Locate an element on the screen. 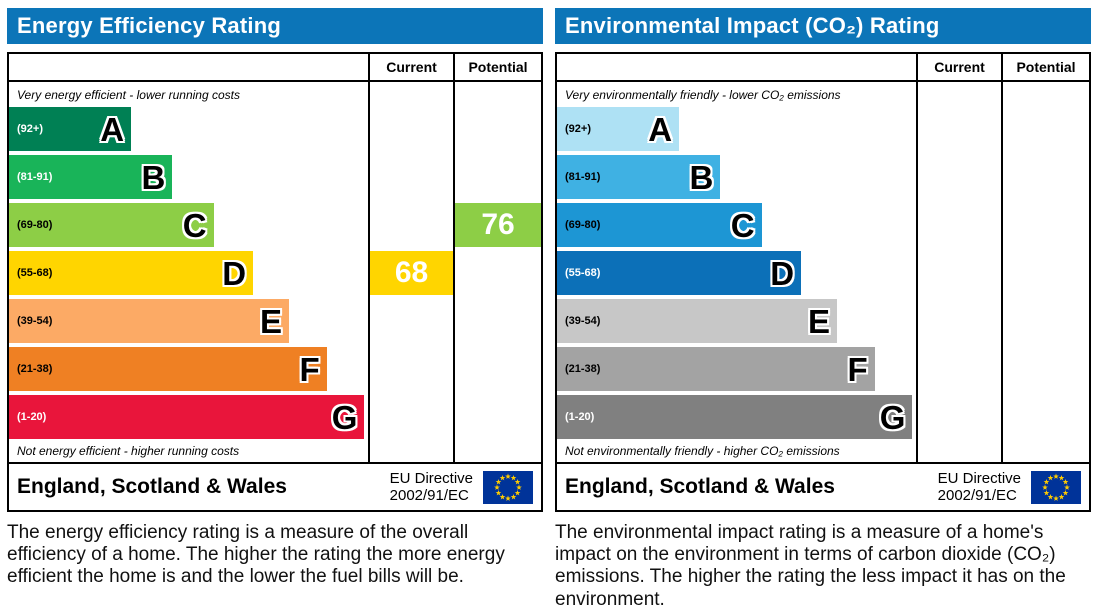 This screenshot has height=613, width=1098. band-row-C: (69-80) C 76 is located at coordinates (275, 225).